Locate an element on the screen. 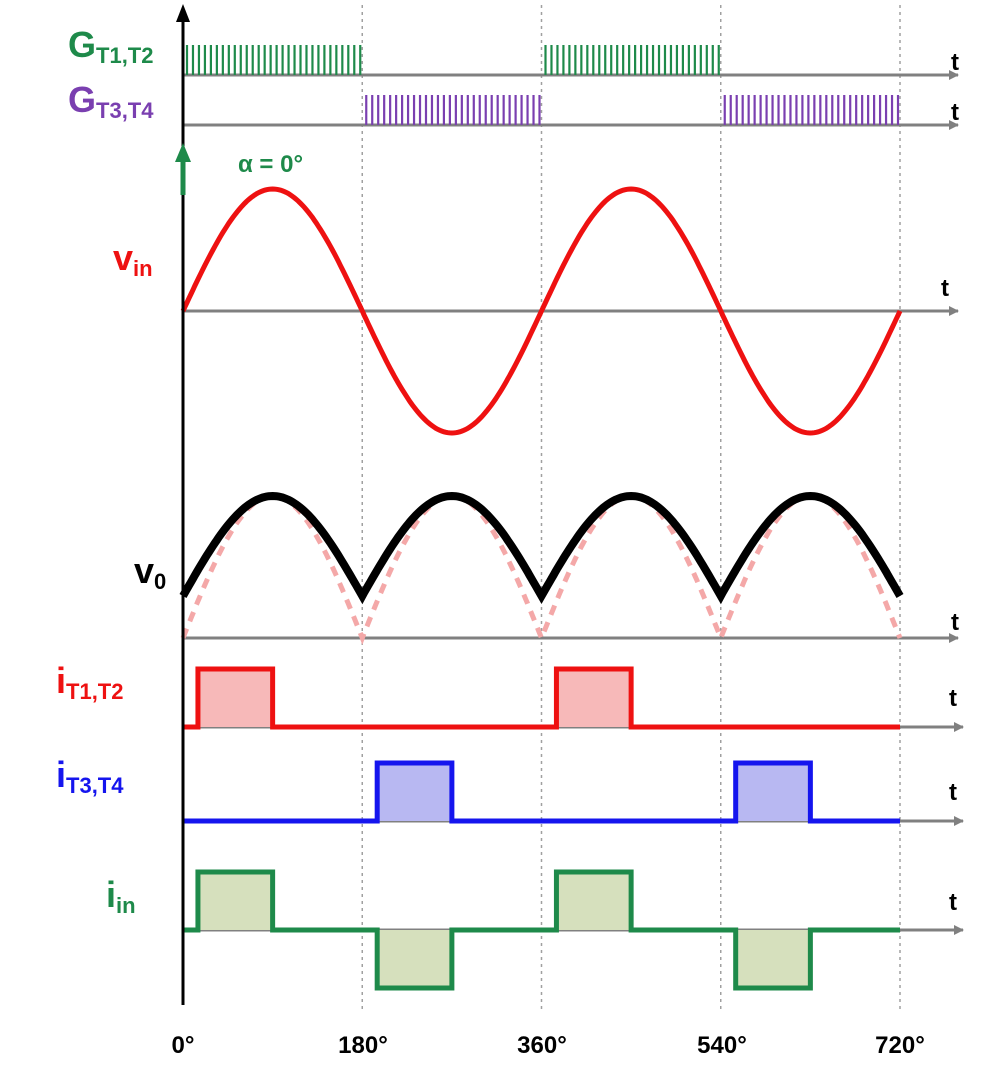 The width and height of the screenshot is (981, 1076). t-label-v0: t is located at coordinates (955, 622).